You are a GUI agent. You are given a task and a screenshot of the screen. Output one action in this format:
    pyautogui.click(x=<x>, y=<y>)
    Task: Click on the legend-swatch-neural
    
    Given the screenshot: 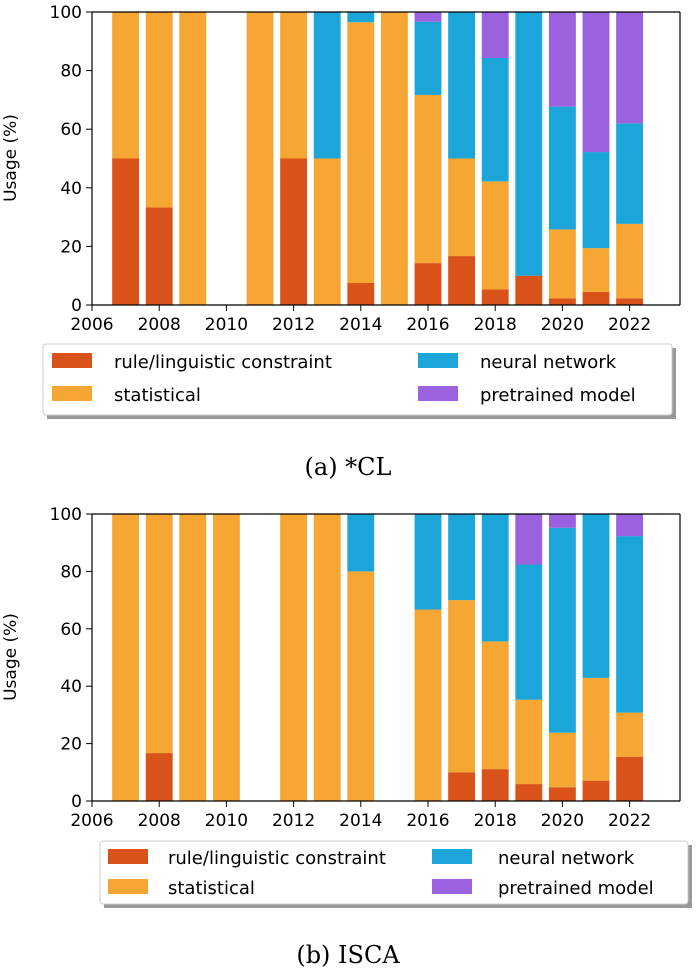 What is the action you would take?
    pyautogui.click(x=438, y=360)
    